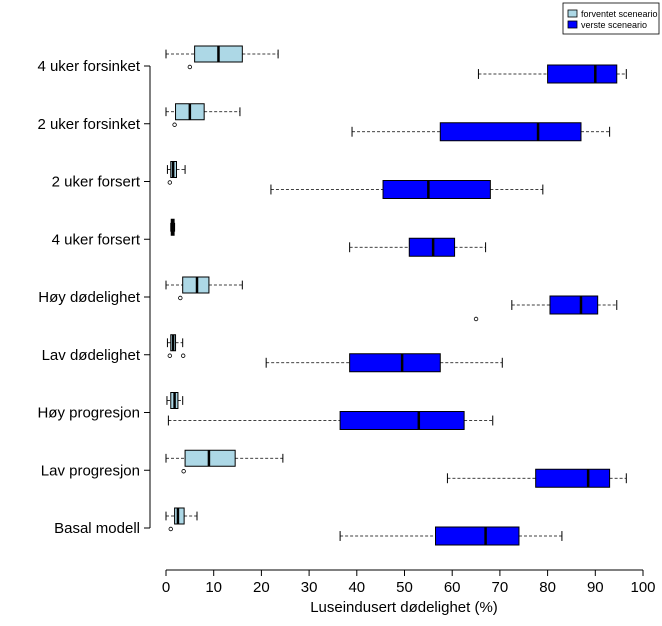  Describe the element at coordinates (166, 587) in the screenshot. I see `x-tick-label: 0` at that location.